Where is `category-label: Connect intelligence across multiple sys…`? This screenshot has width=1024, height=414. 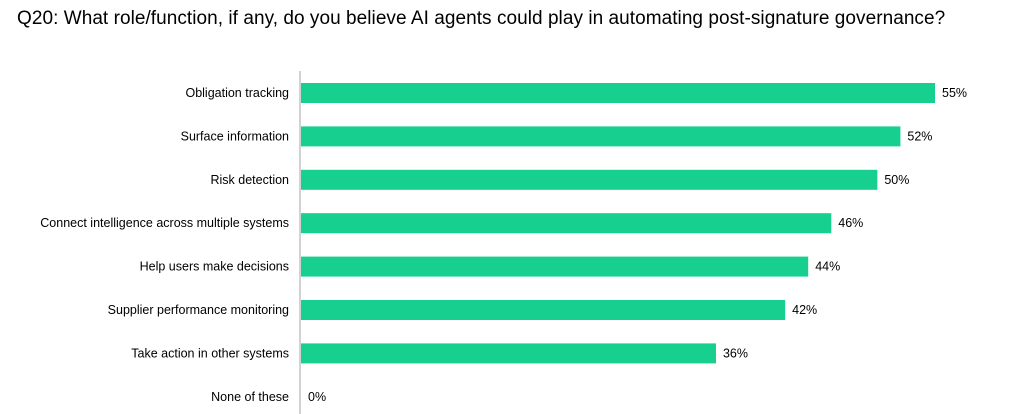
category-label: Connect intelligence across multiple sys… is located at coordinates (164, 223).